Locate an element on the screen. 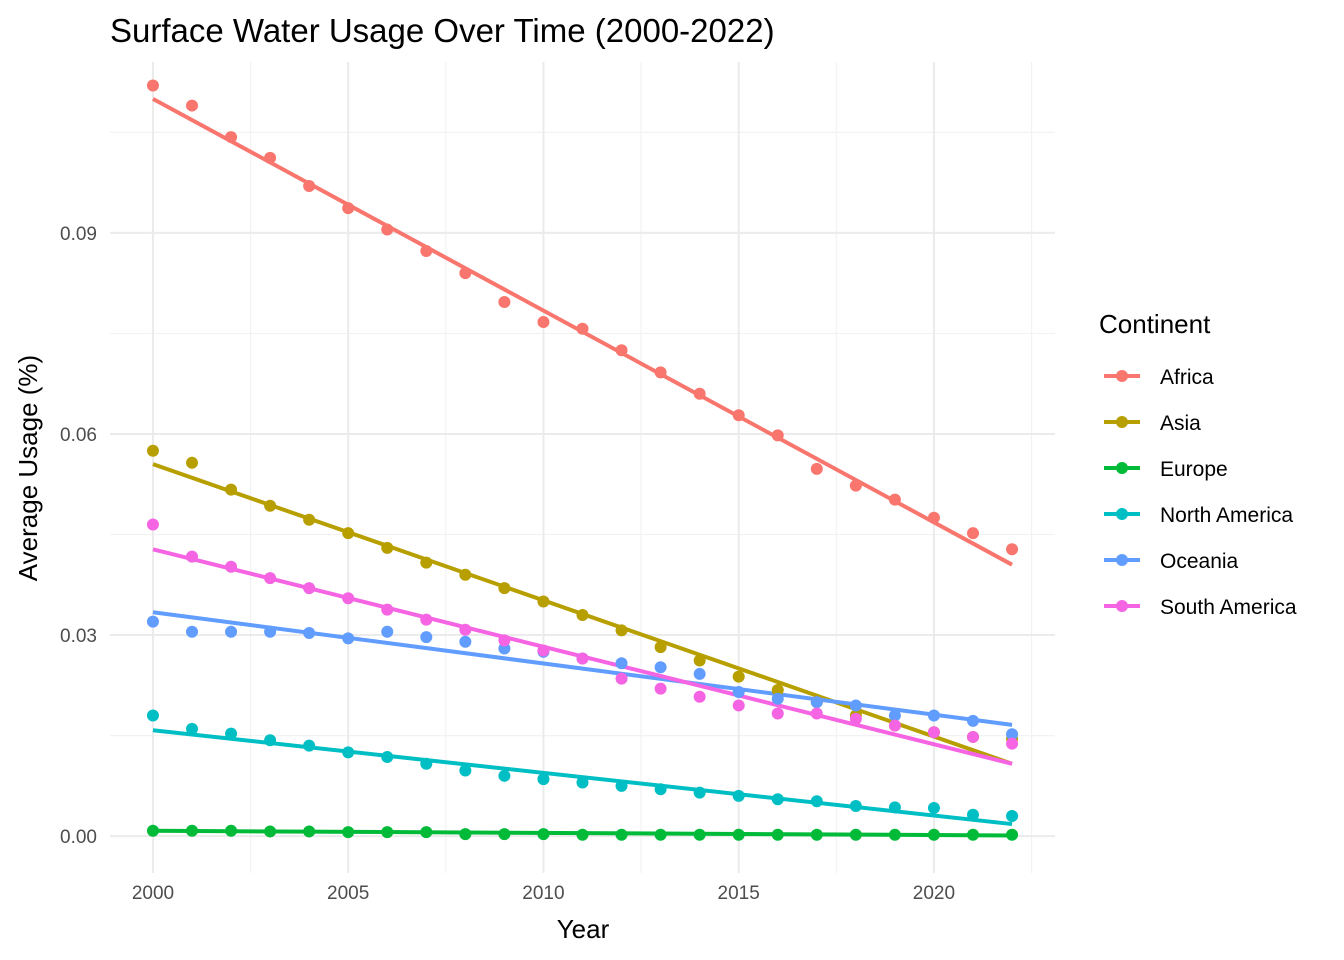  x-tick-label: 2015 is located at coordinates (739, 893).